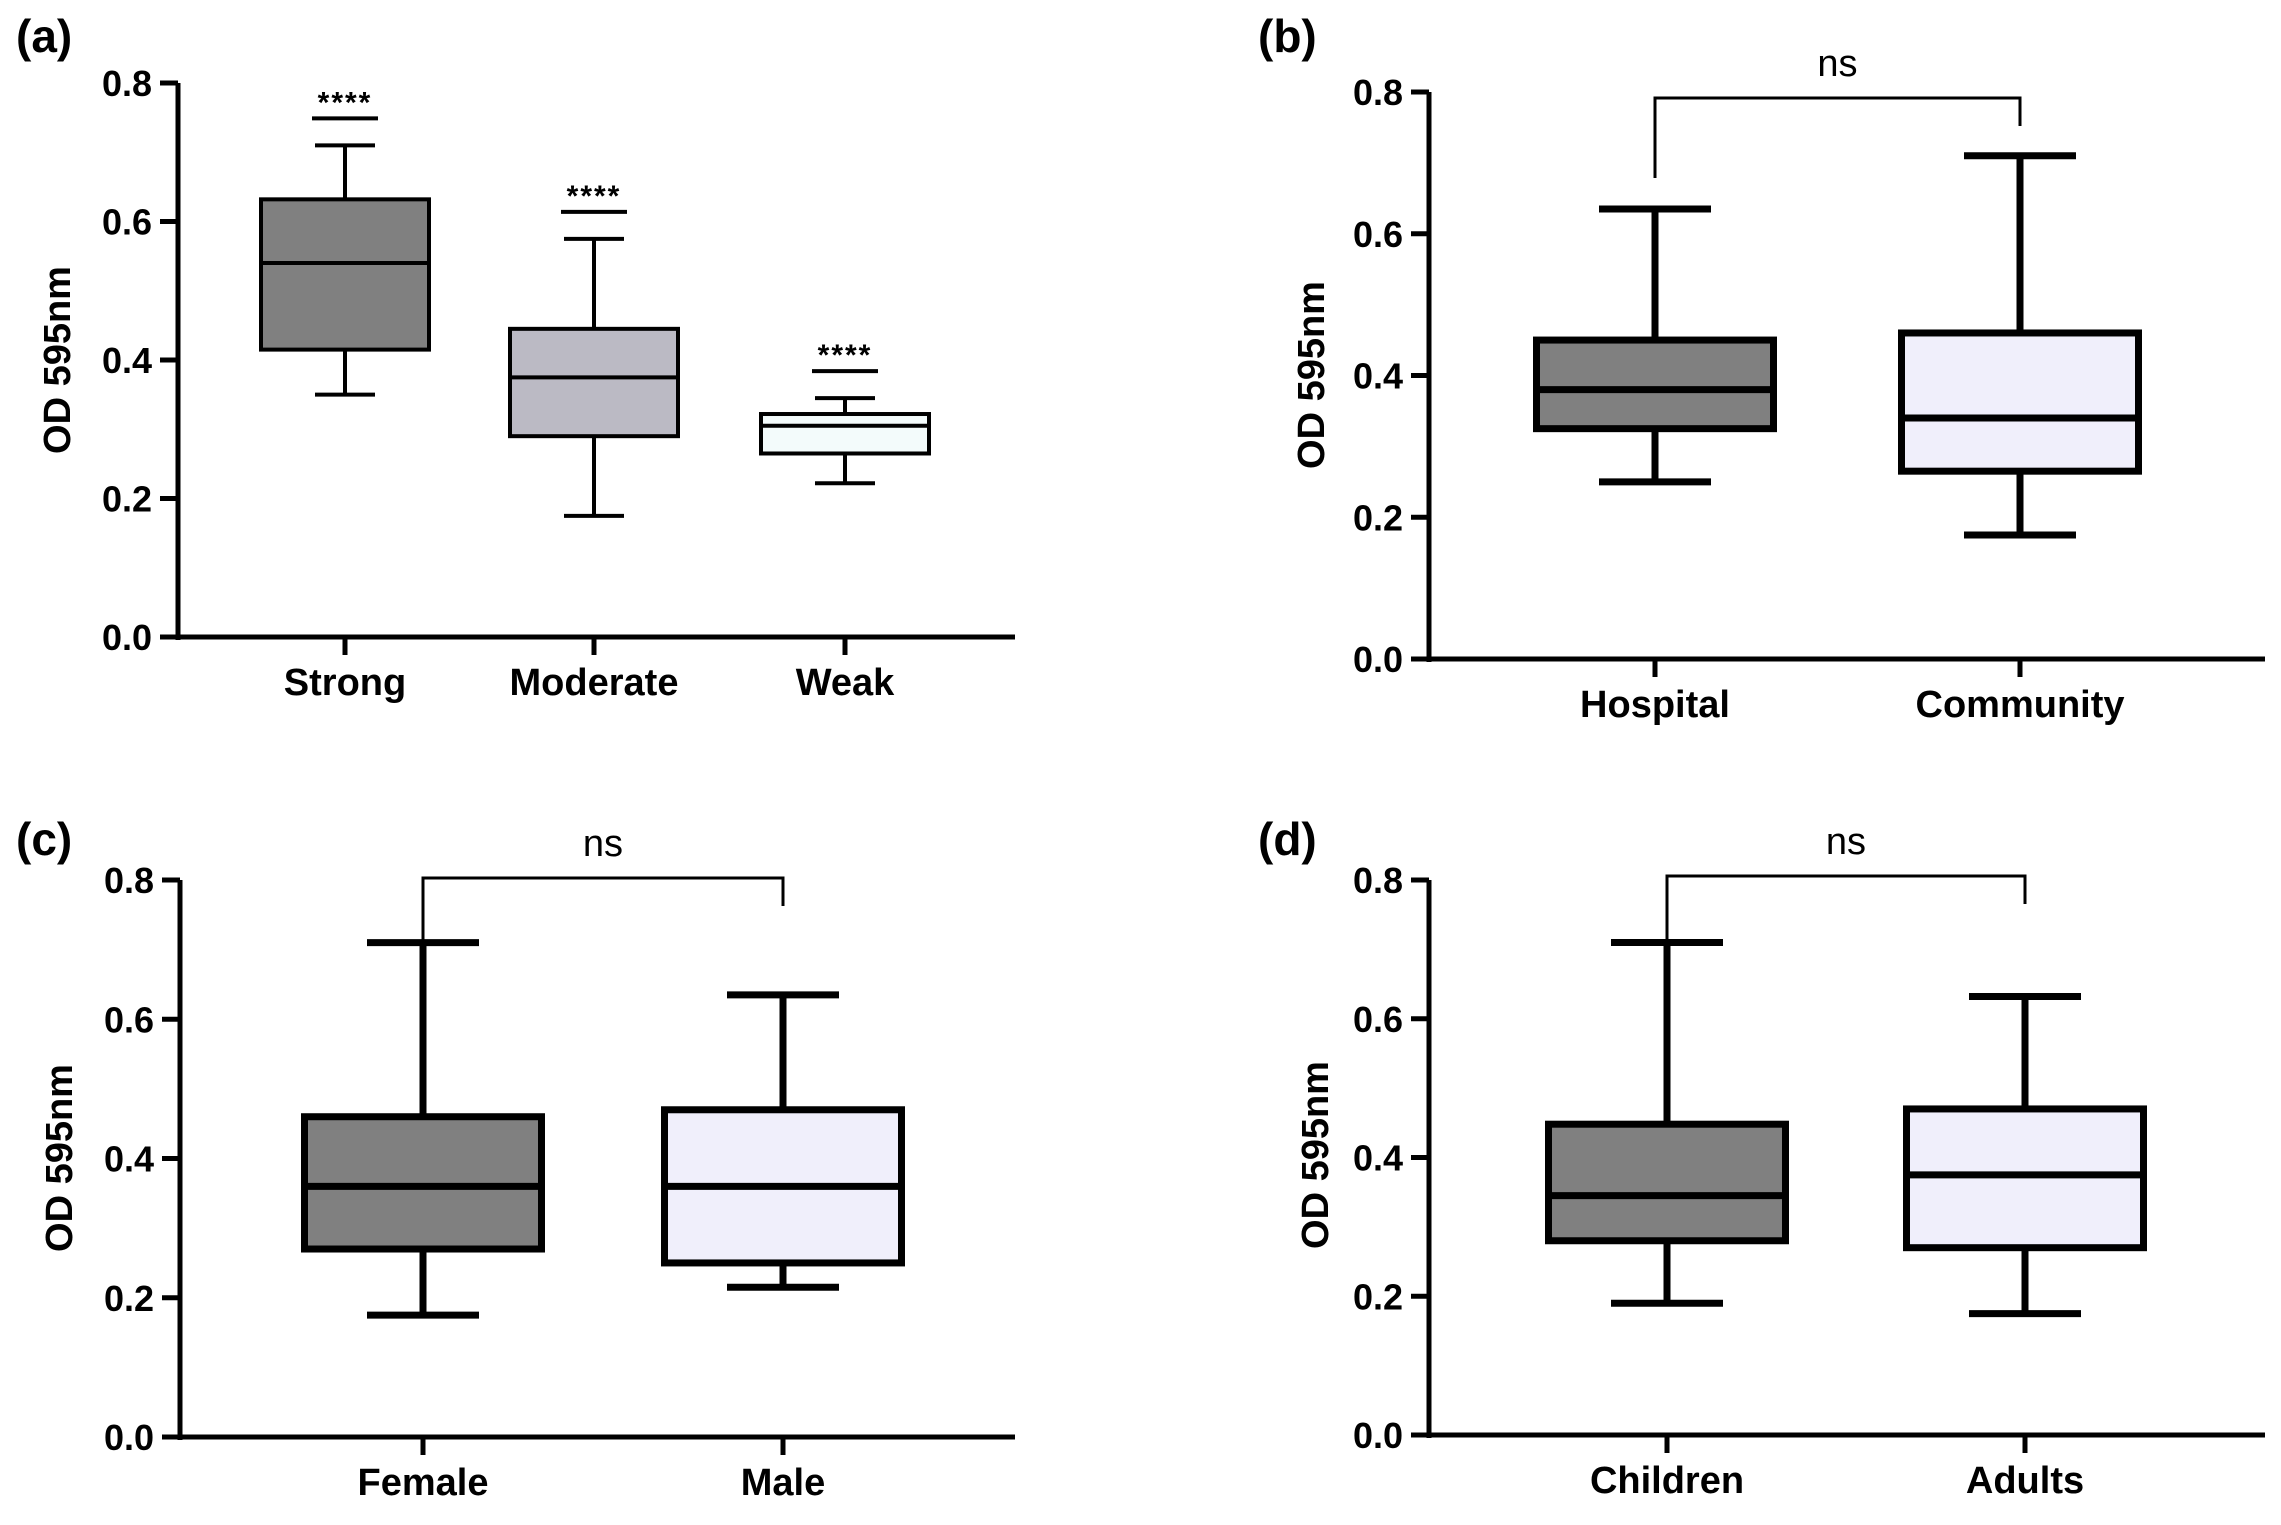 Image resolution: width=2281 pixels, height=1525 pixels. I want to click on x-tick-label: Female, so click(423, 1483).